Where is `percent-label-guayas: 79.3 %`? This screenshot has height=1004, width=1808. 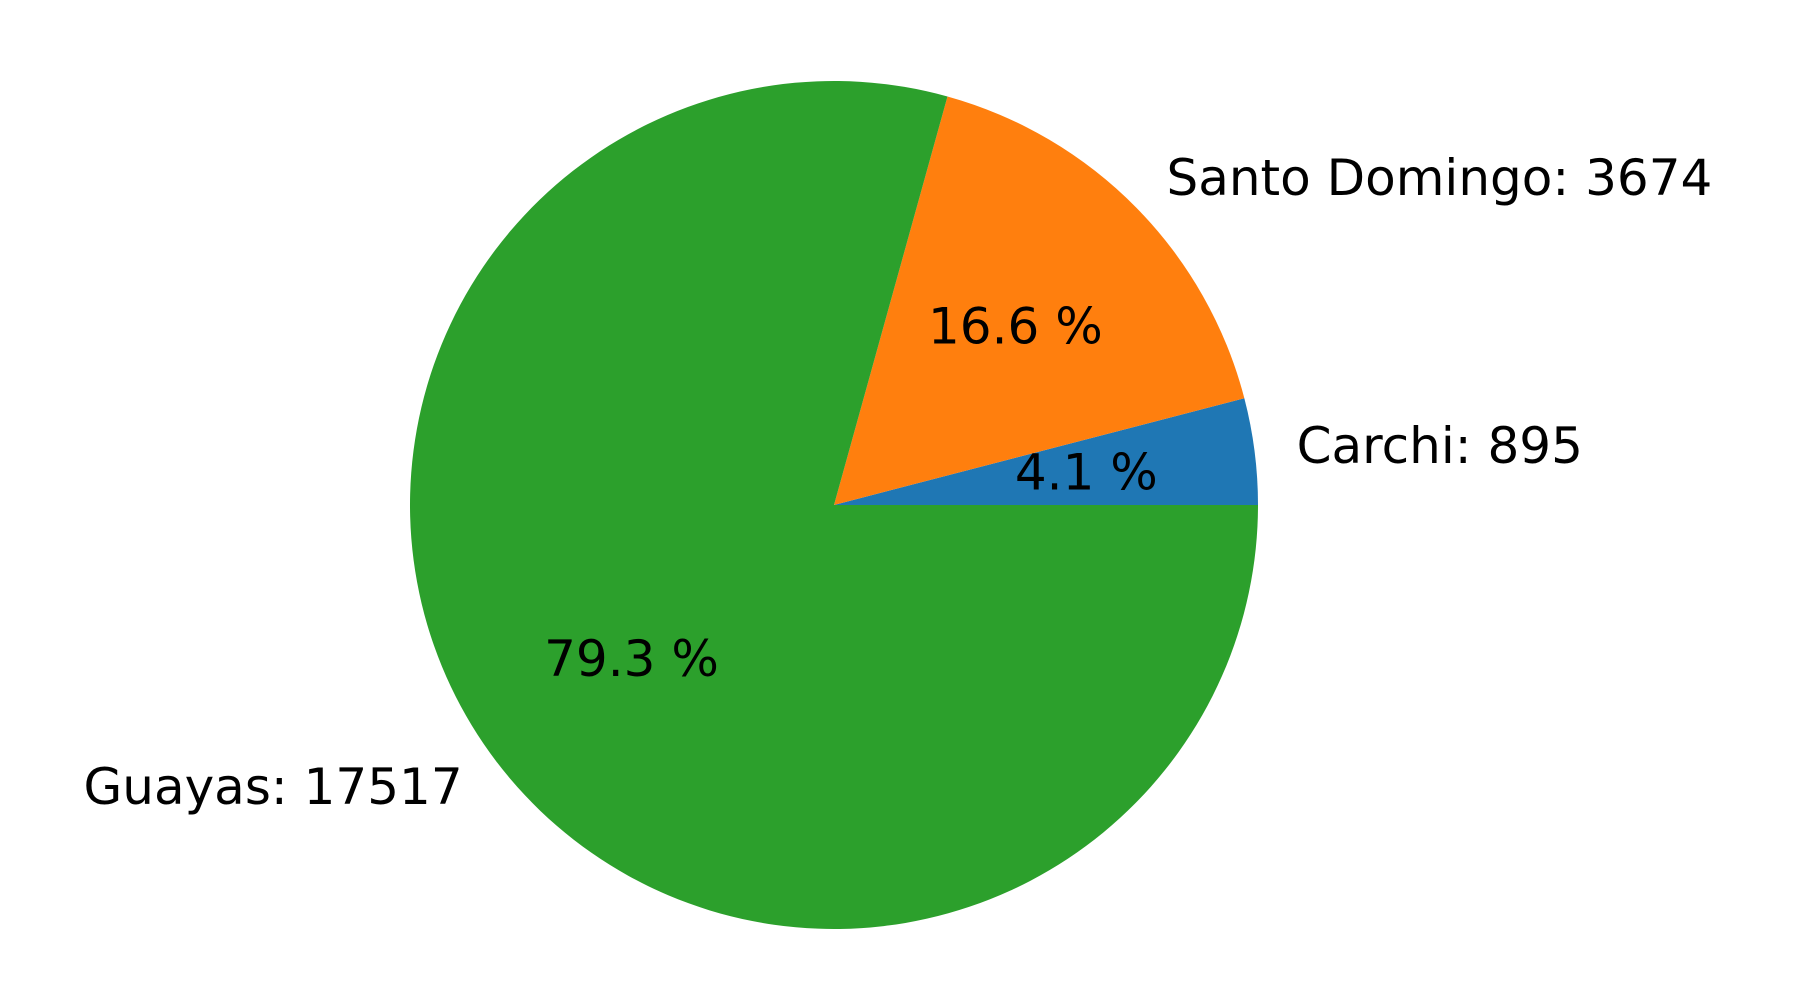 percent-label-guayas: 79.3 % is located at coordinates (631, 659).